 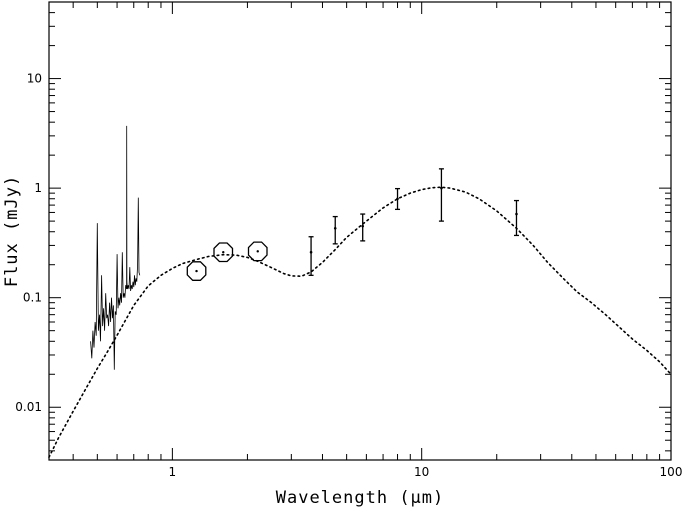 I want to click on y-tick-label: 0.1, so click(x=32, y=298).